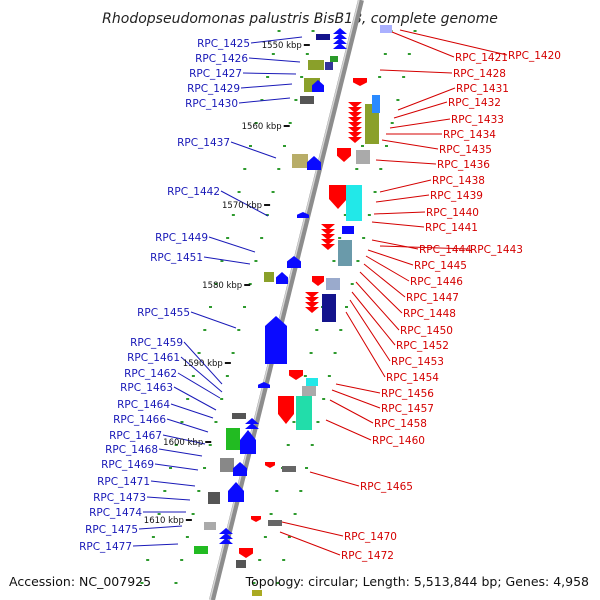  Describe the element at coordinates (482, 89) in the screenshot. I see `gene-label-right: RPC_1431` at that location.